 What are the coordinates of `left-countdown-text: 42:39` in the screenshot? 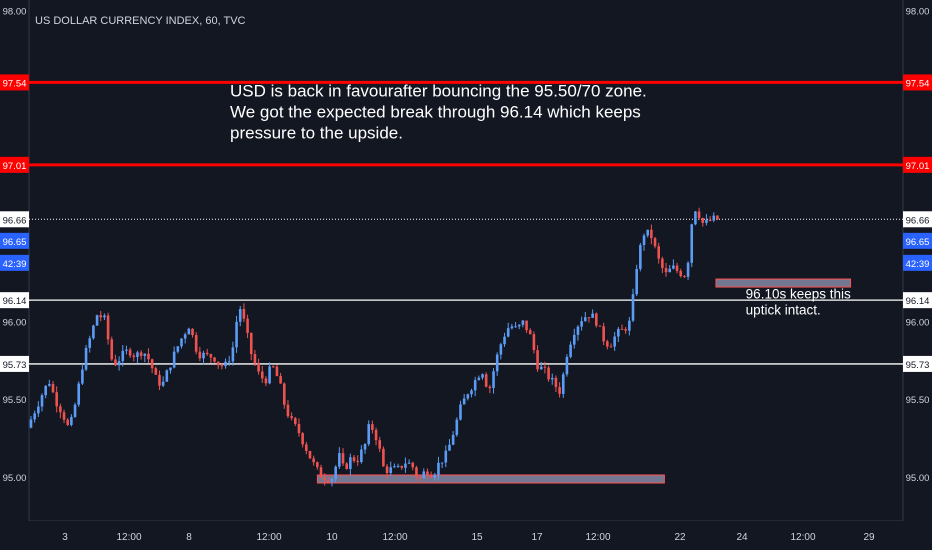 It's located at (15, 264).